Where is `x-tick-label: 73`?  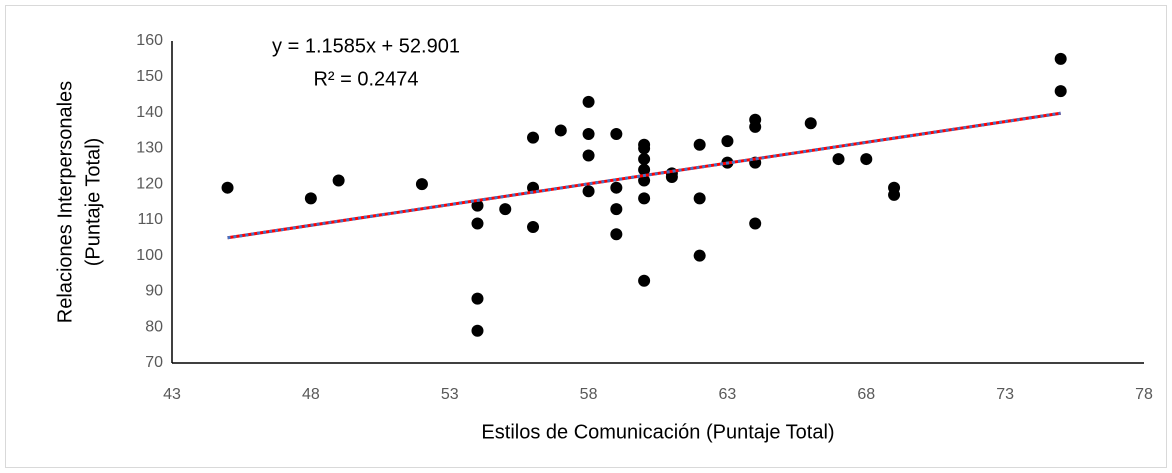 x-tick-label: 73 is located at coordinates (1005, 394).